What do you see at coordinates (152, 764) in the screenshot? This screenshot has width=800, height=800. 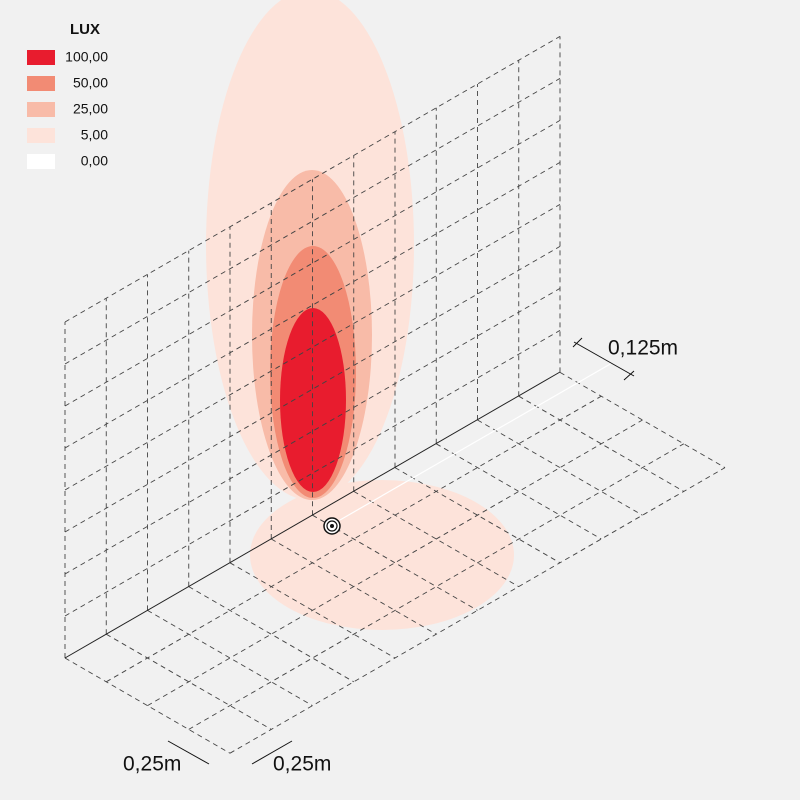 I see `dimension-depth: 0,25m` at bounding box center [152, 764].